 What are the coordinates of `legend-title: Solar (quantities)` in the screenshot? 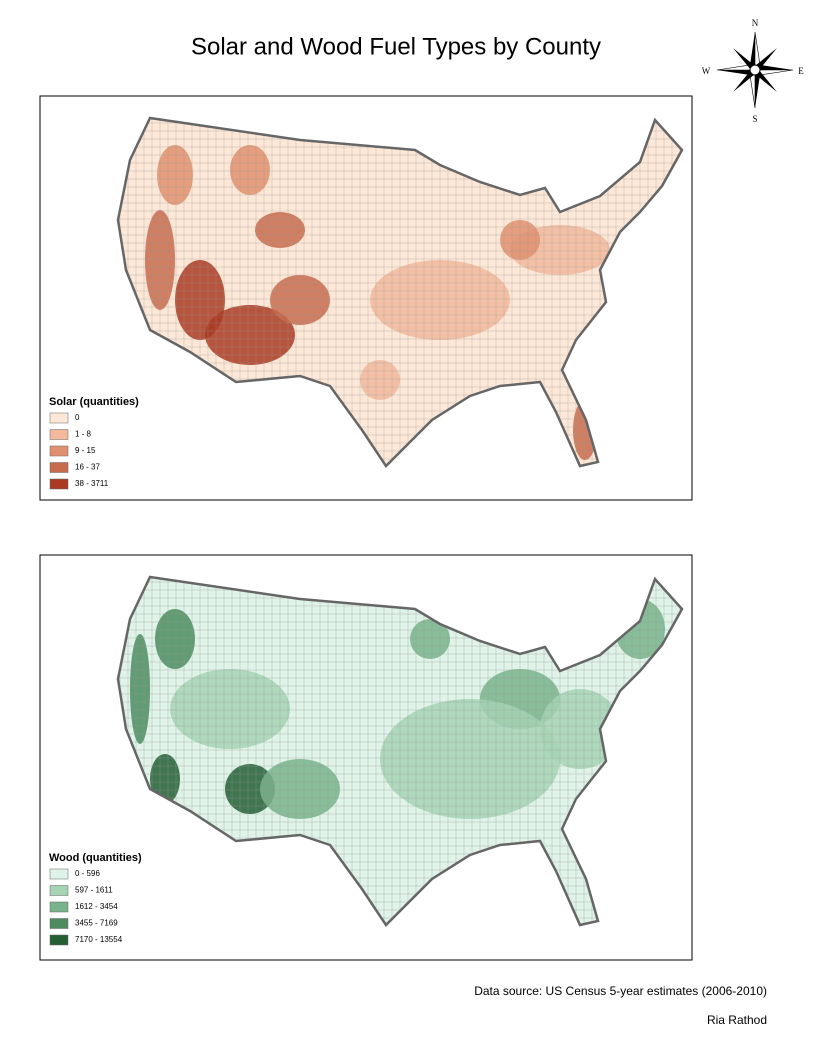 It's located at (94, 402).